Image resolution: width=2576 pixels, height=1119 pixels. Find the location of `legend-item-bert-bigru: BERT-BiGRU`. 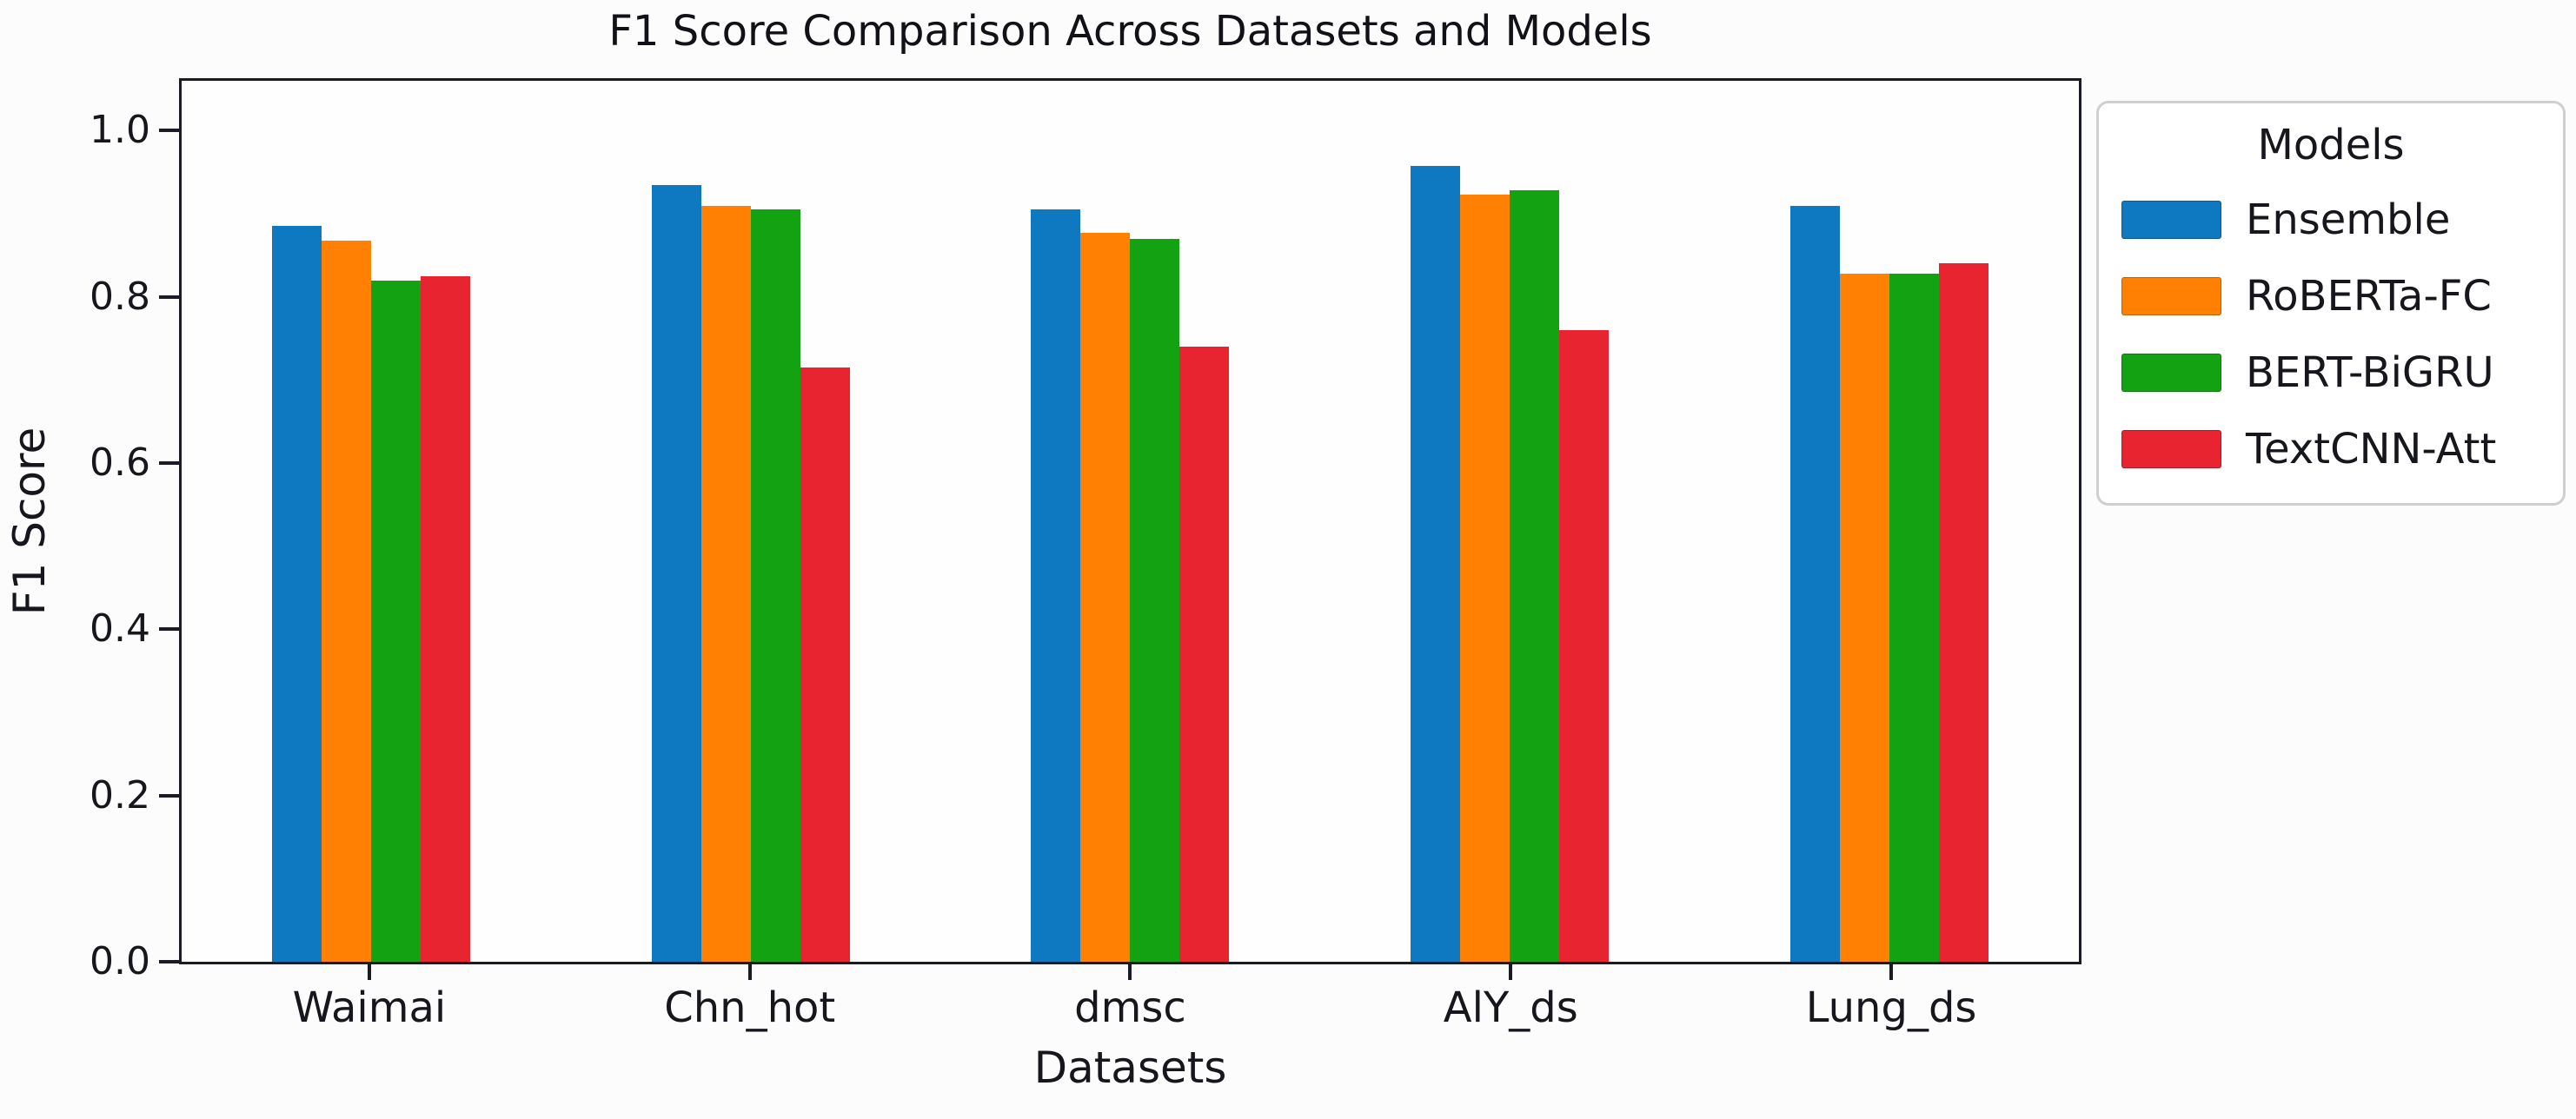

legend-item-bert-bigru: BERT-BiGRU is located at coordinates (2330, 372).